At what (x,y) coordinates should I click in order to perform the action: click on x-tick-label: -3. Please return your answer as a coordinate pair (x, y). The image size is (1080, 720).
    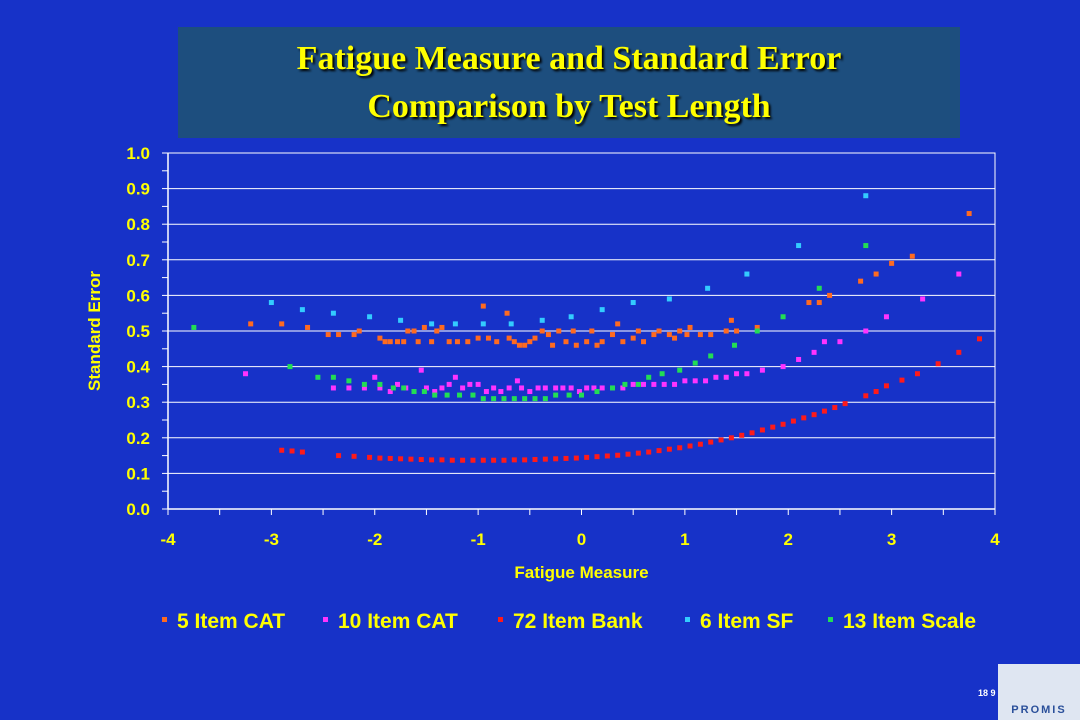
    Looking at the image, I should click on (271, 539).